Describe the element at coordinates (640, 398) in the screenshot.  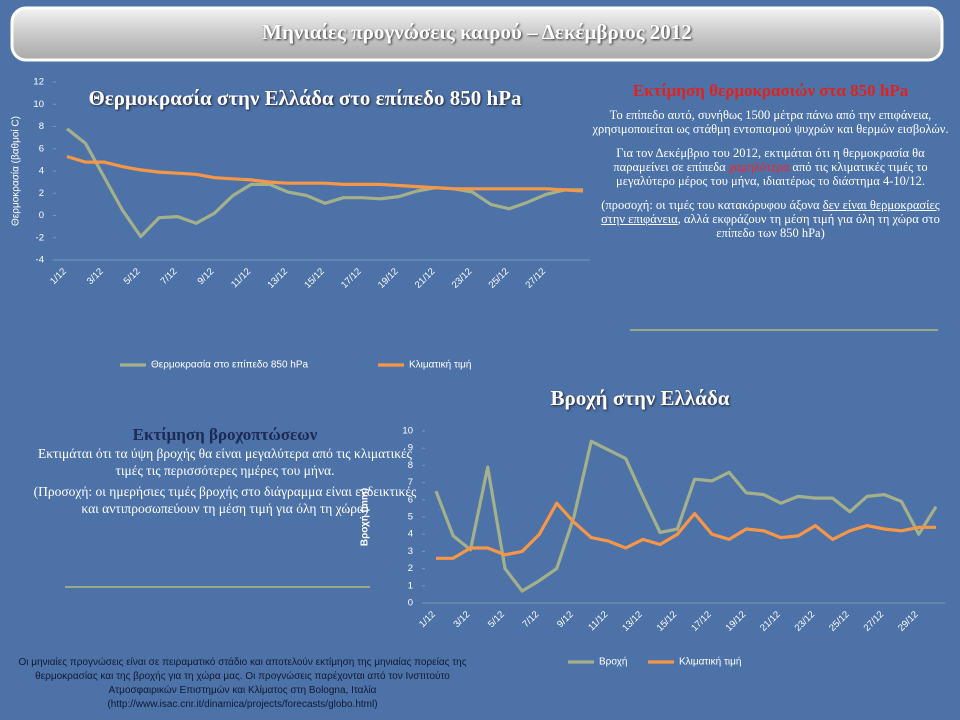
I see `chart-title: Βροχή στην Ελλάδα` at that location.